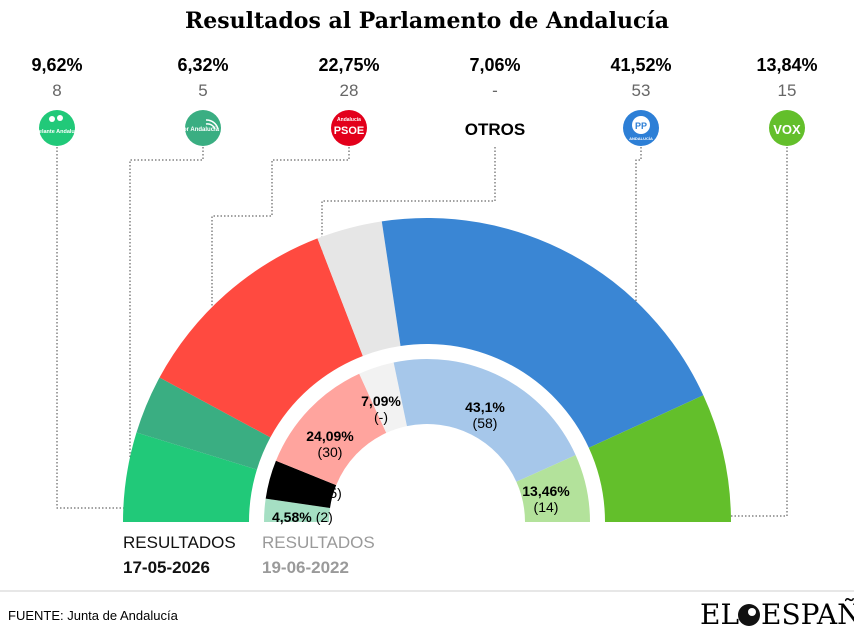 Image resolution: width=854 pixels, height=640 pixels. I want to click on arc-psoe-2022, so click(331, 429).